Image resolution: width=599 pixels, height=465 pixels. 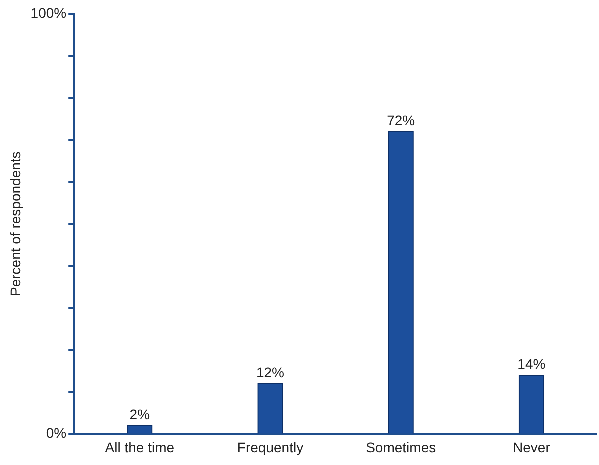 I want to click on y-axis-title: Percent of respondents, so click(x=15, y=224).